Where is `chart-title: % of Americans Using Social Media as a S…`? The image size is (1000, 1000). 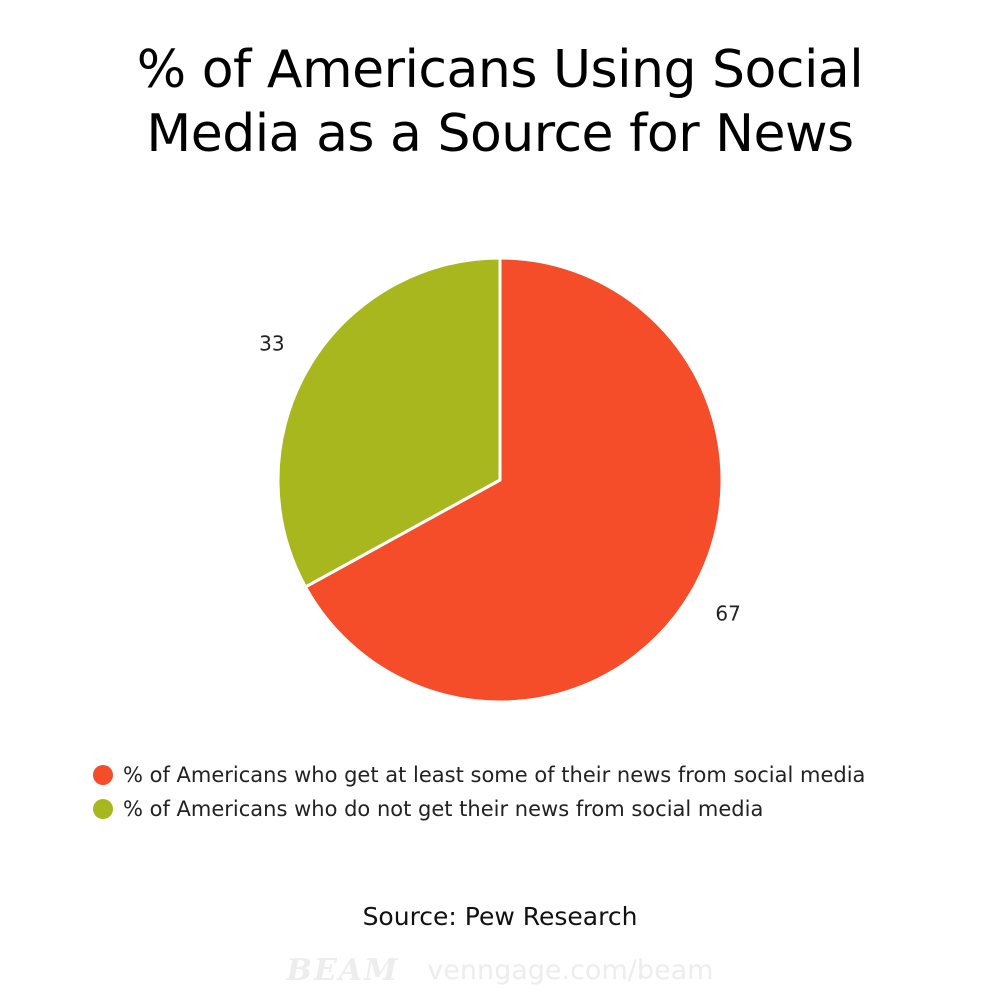 chart-title: % of Americans Using Social Media as a S… is located at coordinates (500, 102).